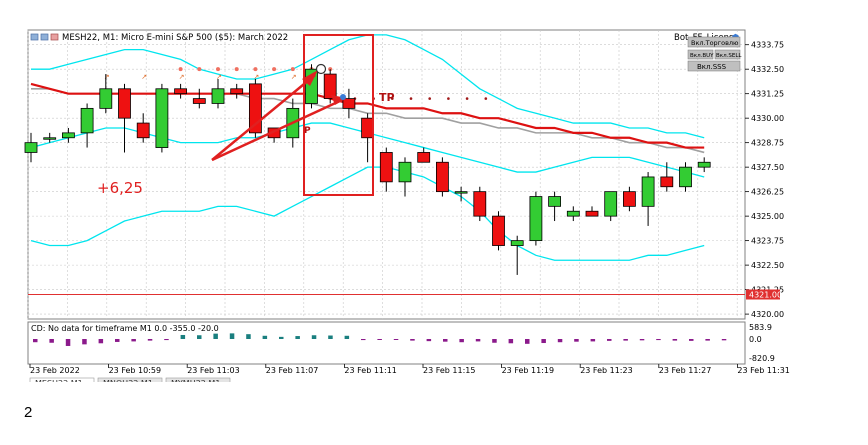 The height and width of the screenshot is (445, 868). What do you see at coordinates (767, 94) in the screenshot?
I see `y-tick-label-2: 4331.25` at bounding box center [767, 94].